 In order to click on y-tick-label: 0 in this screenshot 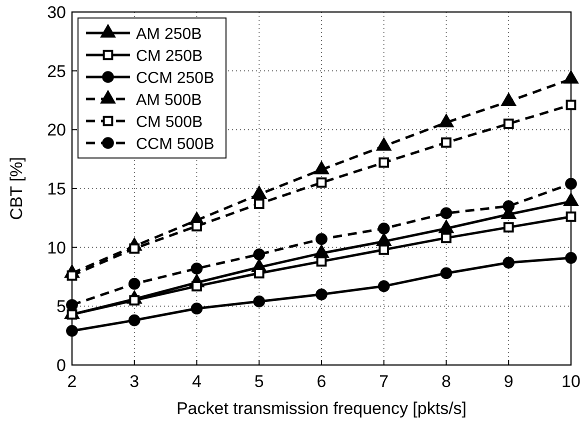, I will do `click(61, 365)`.